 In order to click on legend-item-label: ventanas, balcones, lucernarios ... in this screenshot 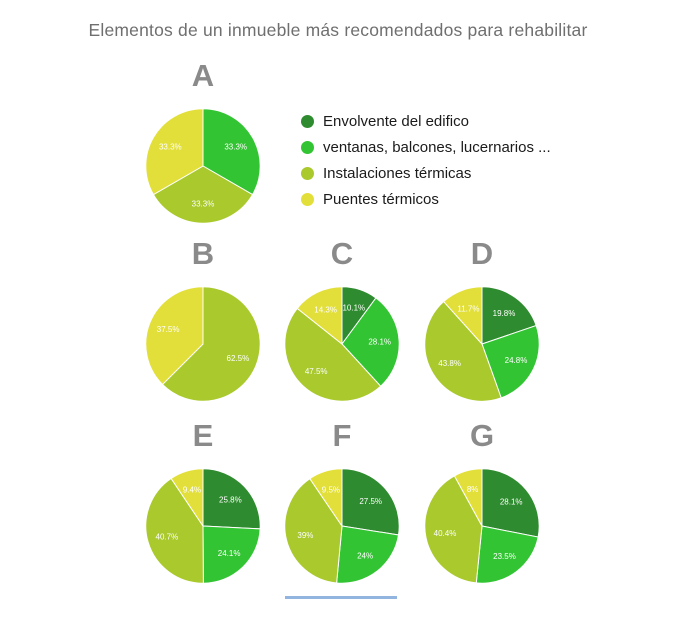, I will do `click(437, 147)`.